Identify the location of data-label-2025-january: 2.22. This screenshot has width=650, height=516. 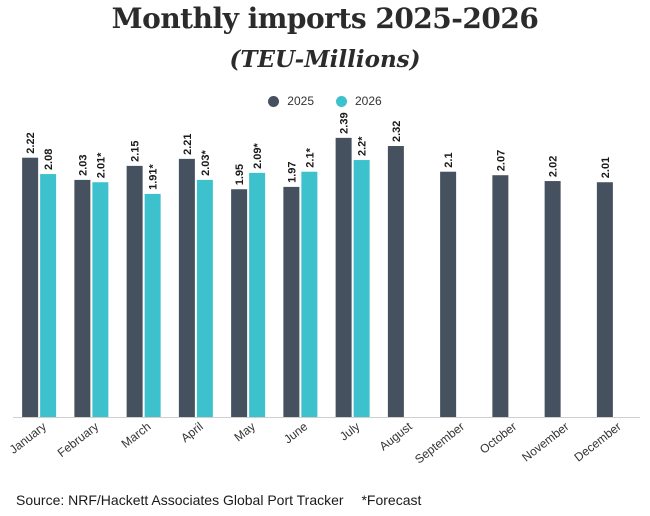
(31, 142).